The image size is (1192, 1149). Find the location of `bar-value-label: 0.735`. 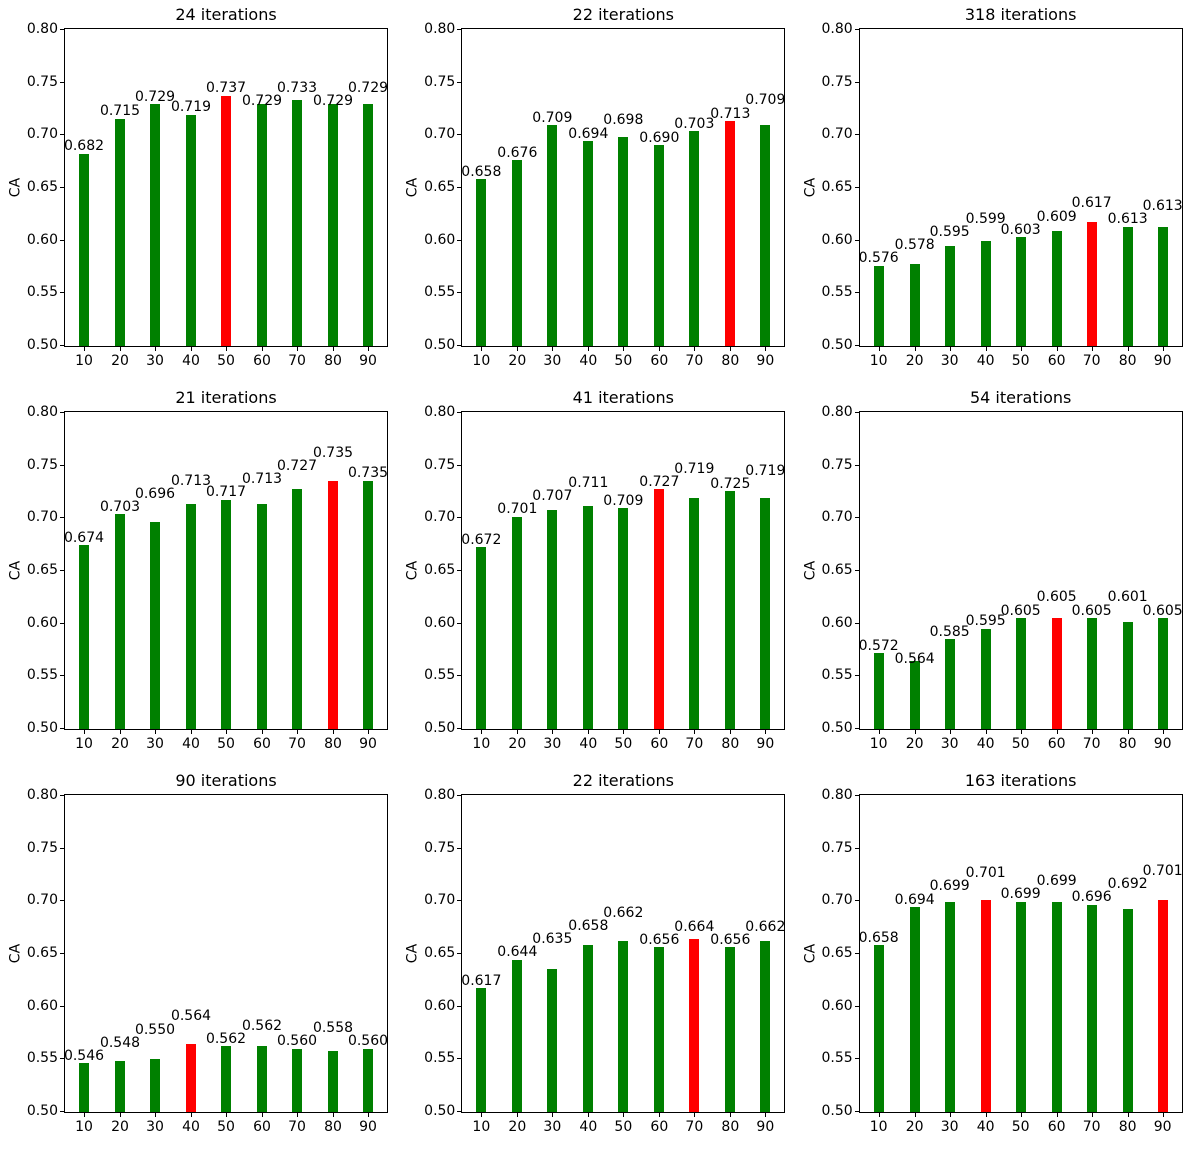

bar-value-label: 0.735 is located at coordinates (368, 473).